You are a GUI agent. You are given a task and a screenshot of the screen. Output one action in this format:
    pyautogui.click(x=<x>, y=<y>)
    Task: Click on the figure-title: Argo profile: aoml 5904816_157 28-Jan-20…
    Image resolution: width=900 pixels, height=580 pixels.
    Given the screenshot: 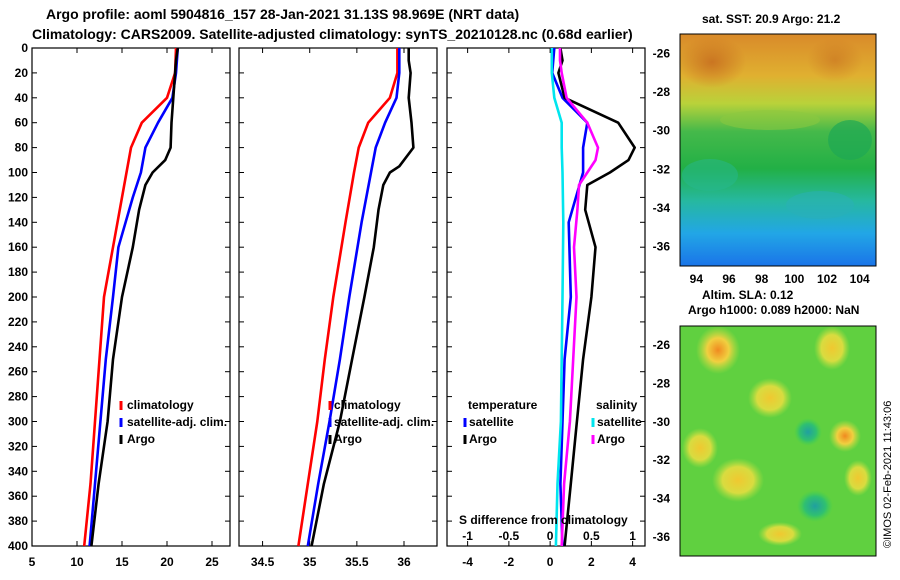 What is the action you would take?
    pyautogui.click(x=283, y=14)
    